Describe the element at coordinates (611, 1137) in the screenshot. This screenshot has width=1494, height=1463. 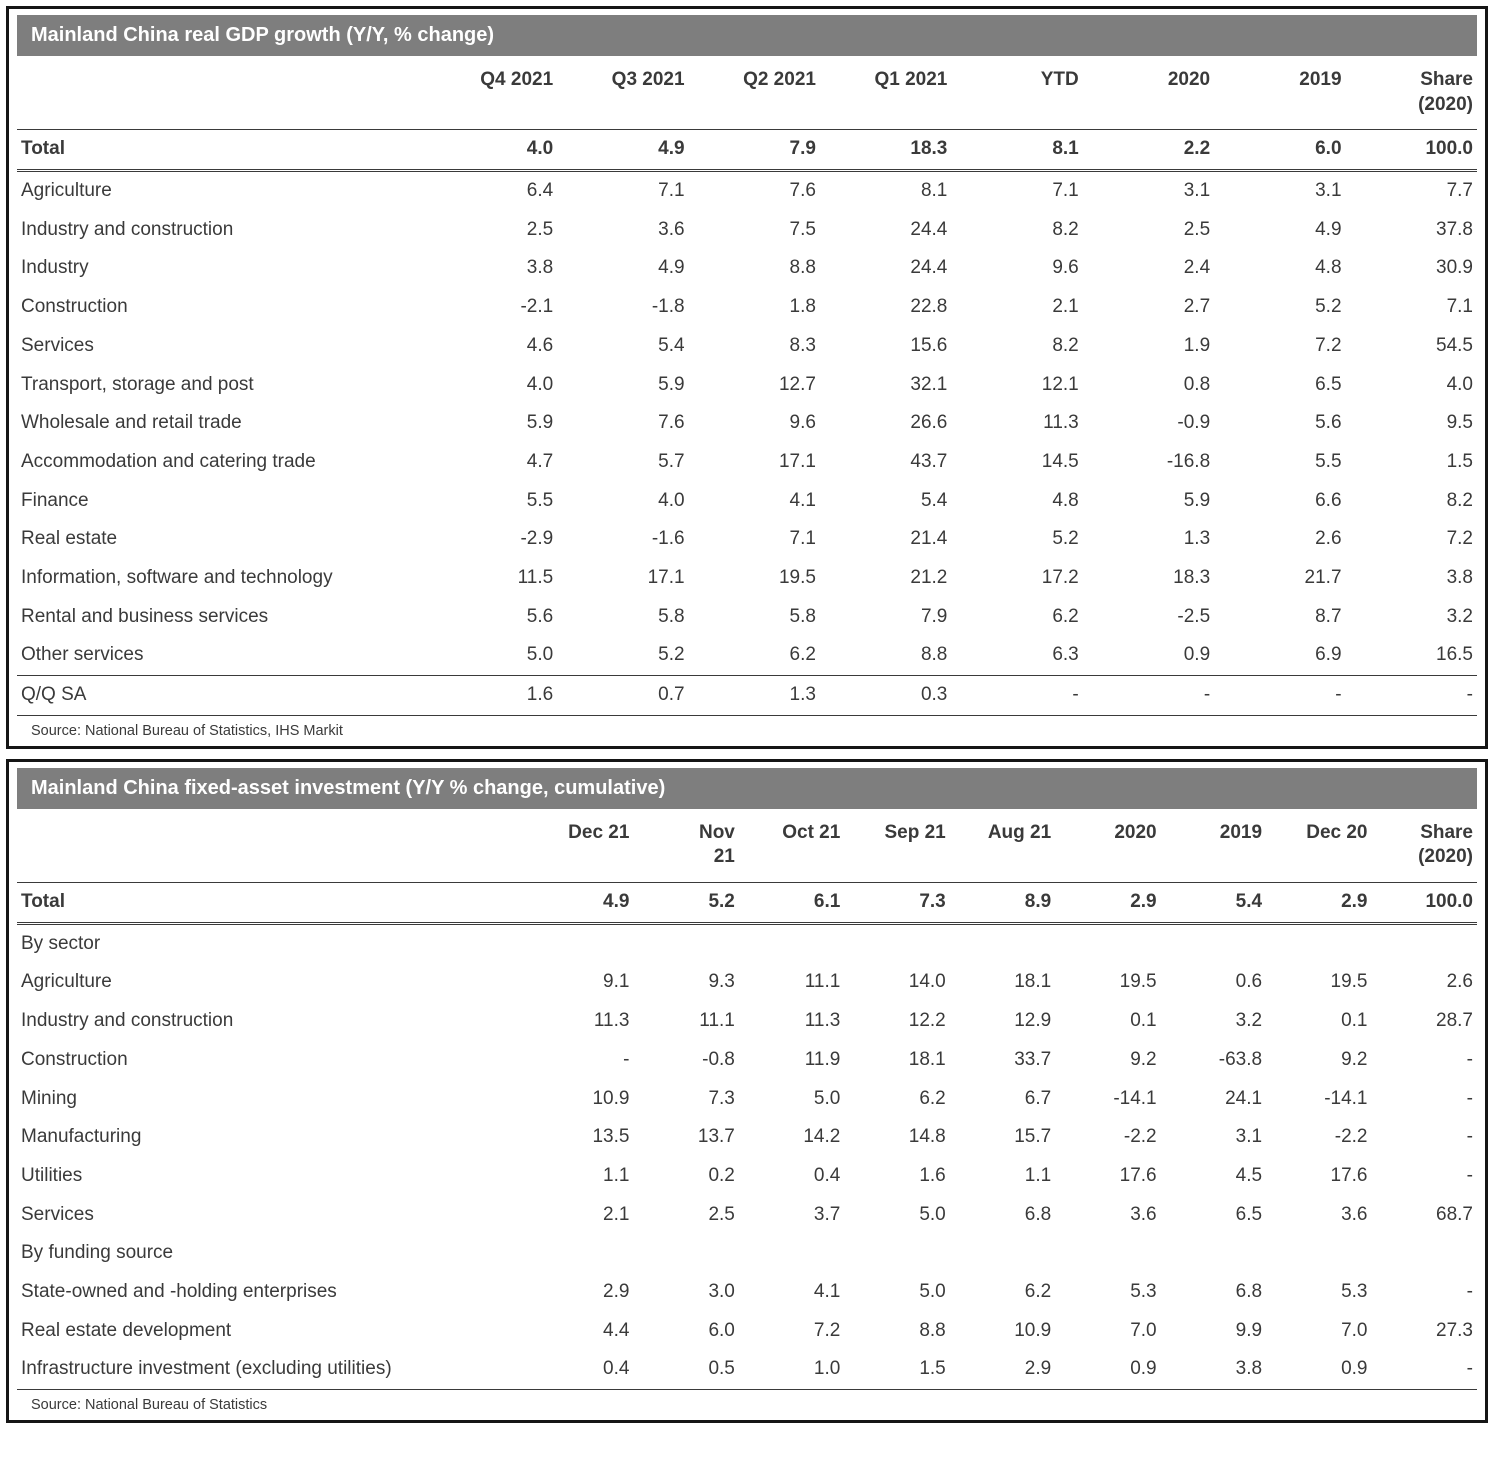
I see `cell-value: 13.5` at that location.